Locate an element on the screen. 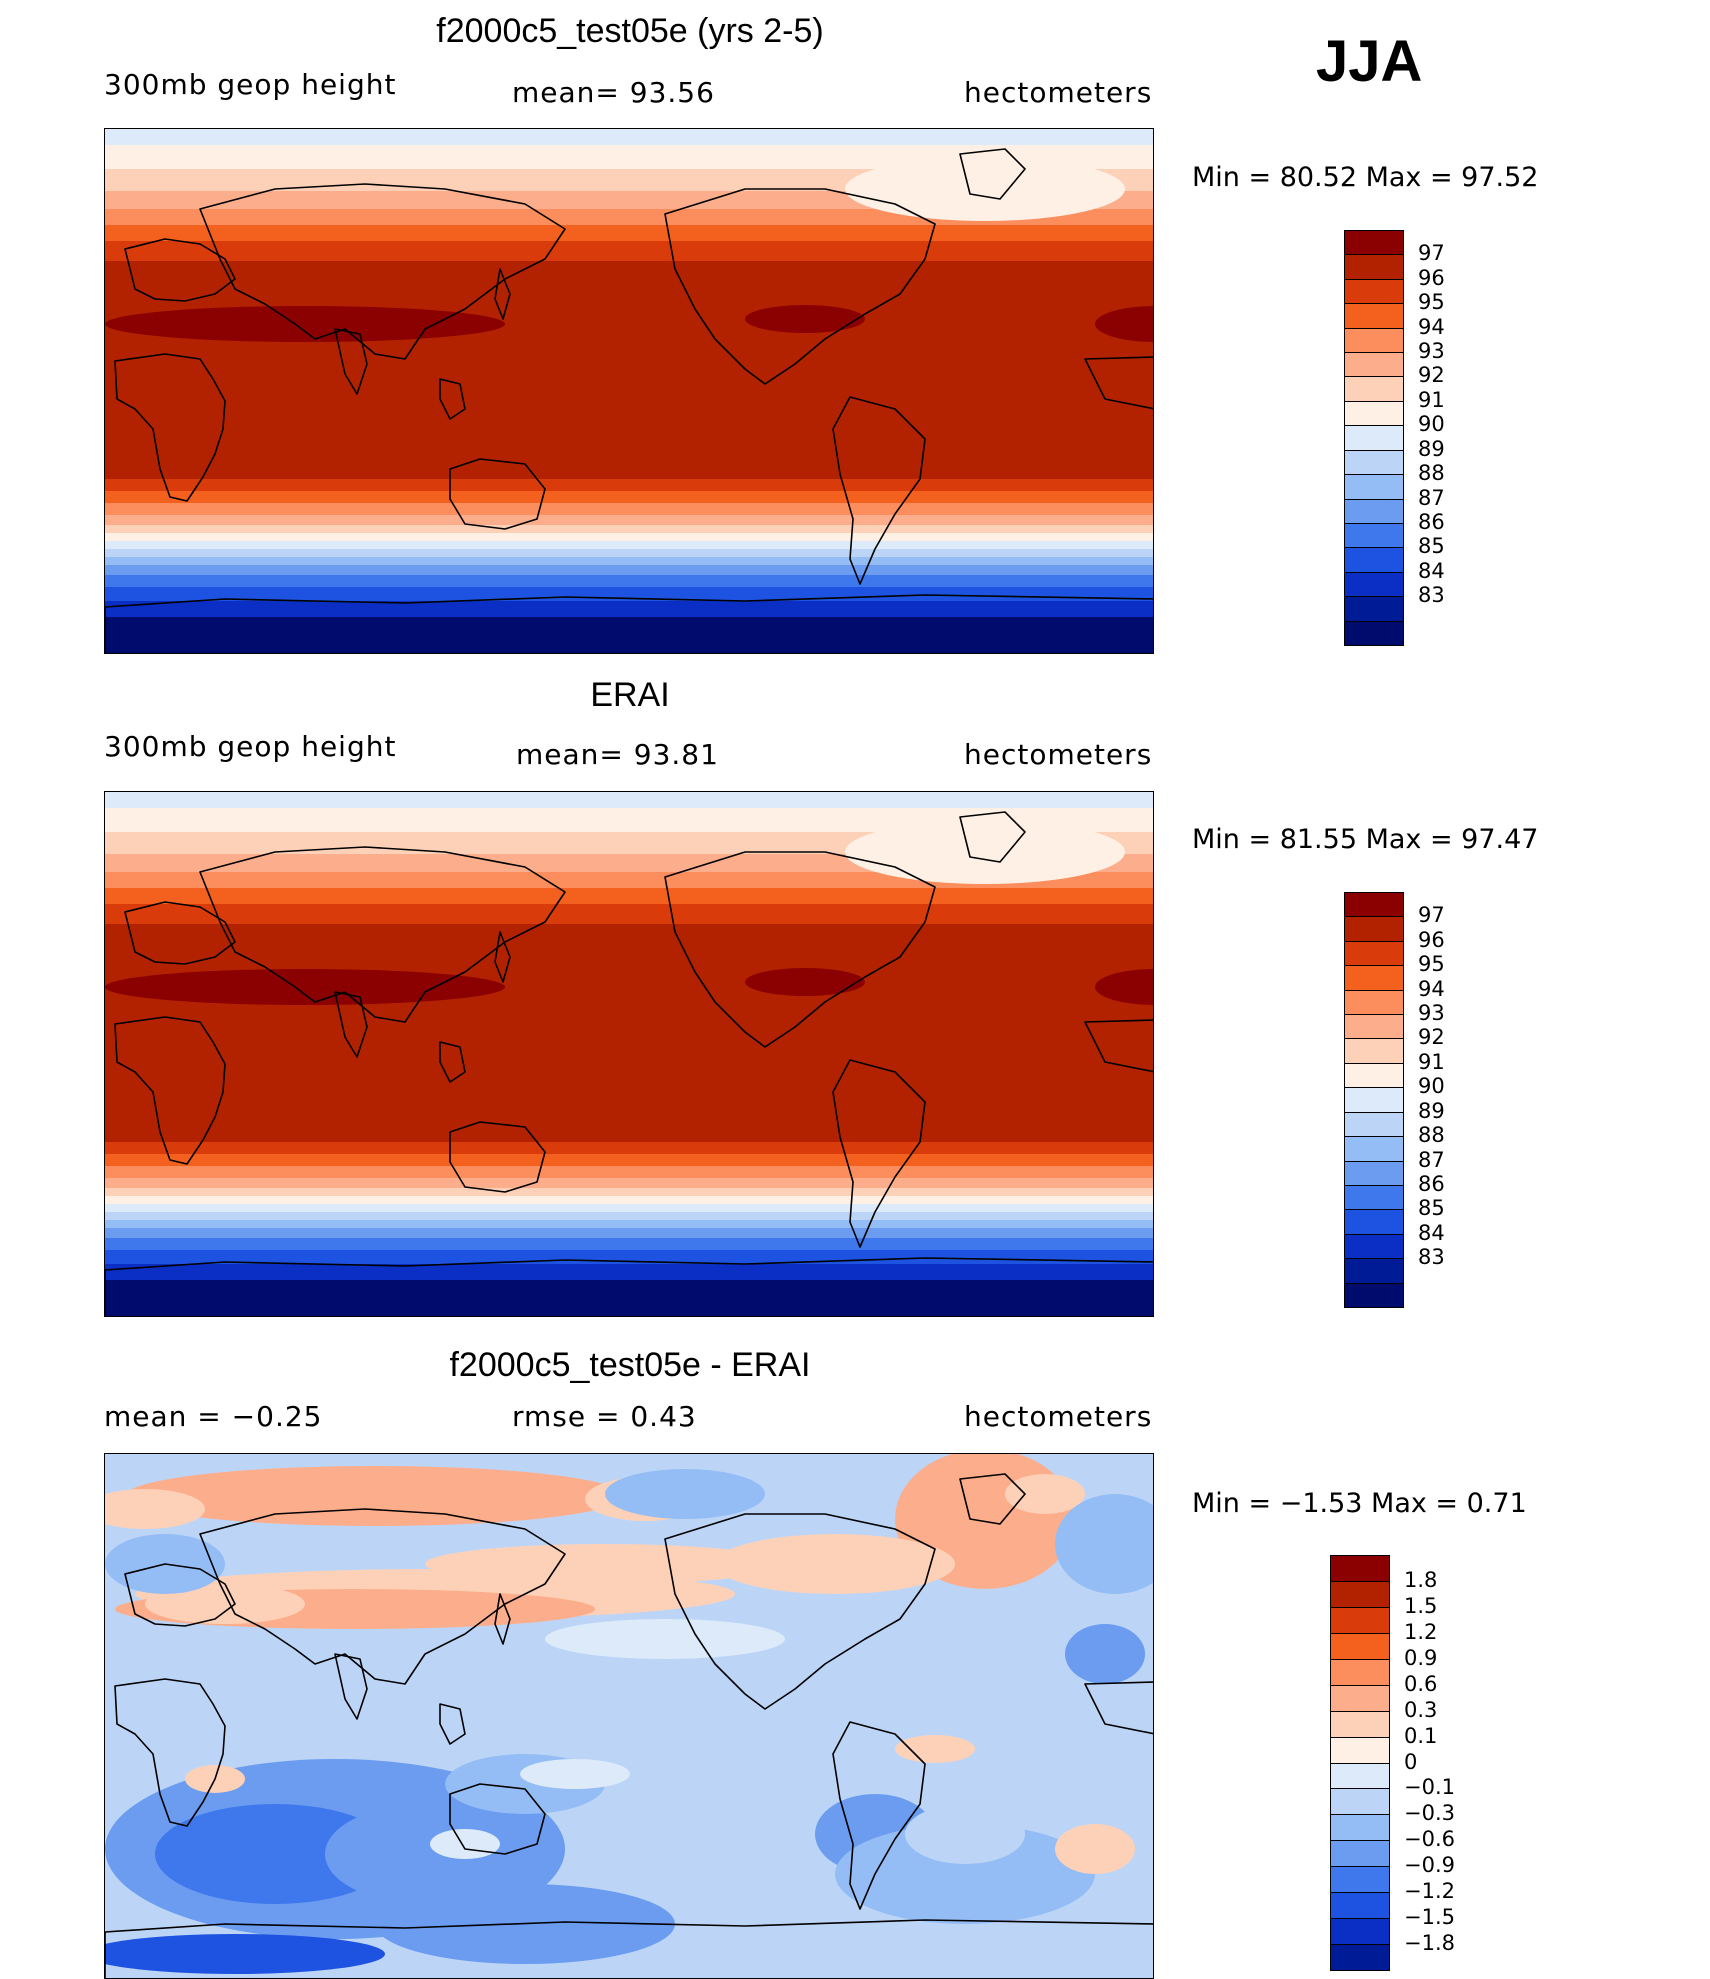 This screenshot has width=1710, height=1979. minmax-obs: Min = 81.55 Max = 97.47 is located at coordinates (1365, 839).